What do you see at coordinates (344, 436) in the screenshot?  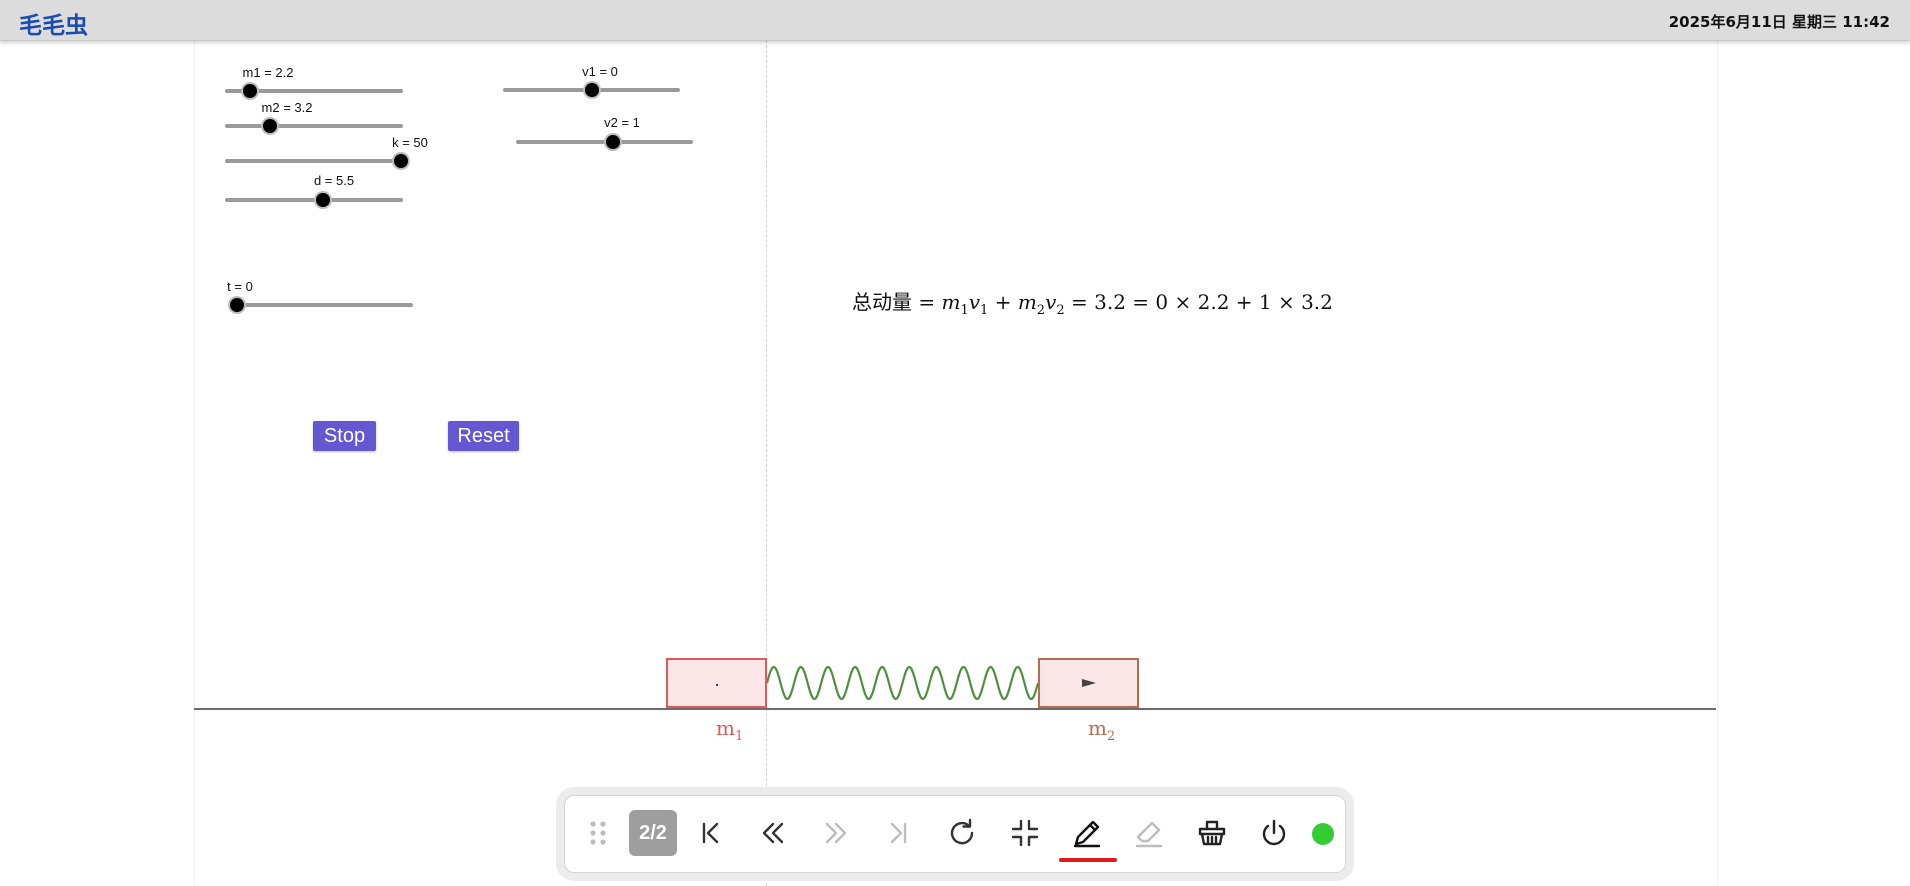 I see `stop-button: Stop` at bounding box center [344, 436].